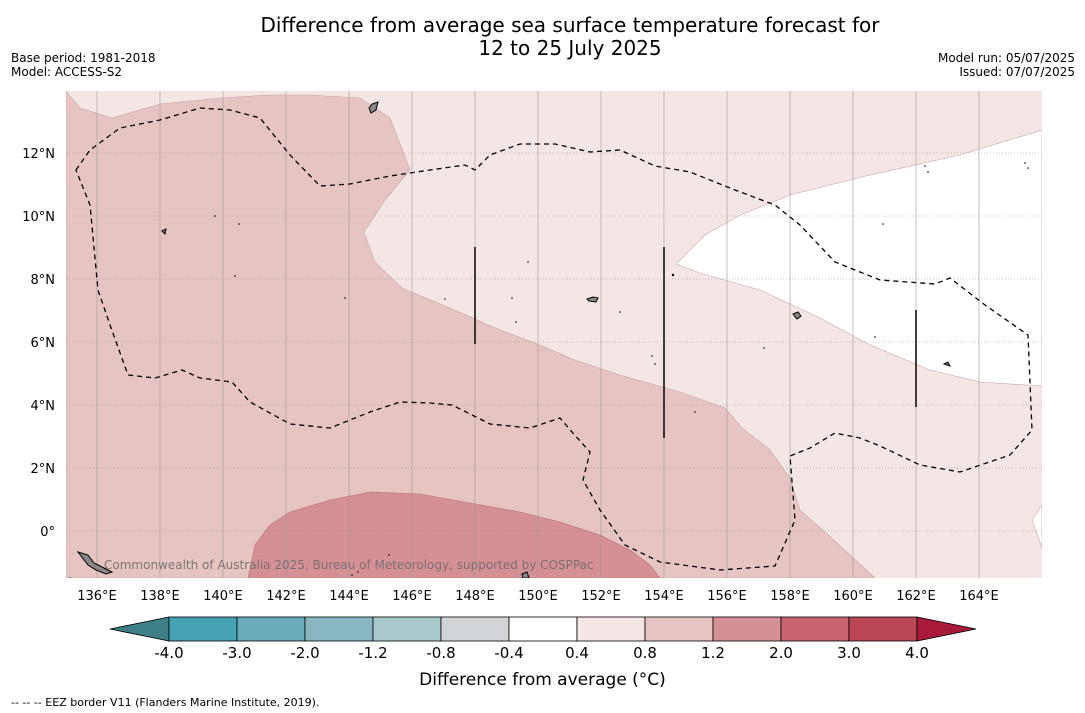 Image resolution: width=1085 pixels, height=713 pixels. I want to click on lon-tick-label: 156°E, so click(727, 596).